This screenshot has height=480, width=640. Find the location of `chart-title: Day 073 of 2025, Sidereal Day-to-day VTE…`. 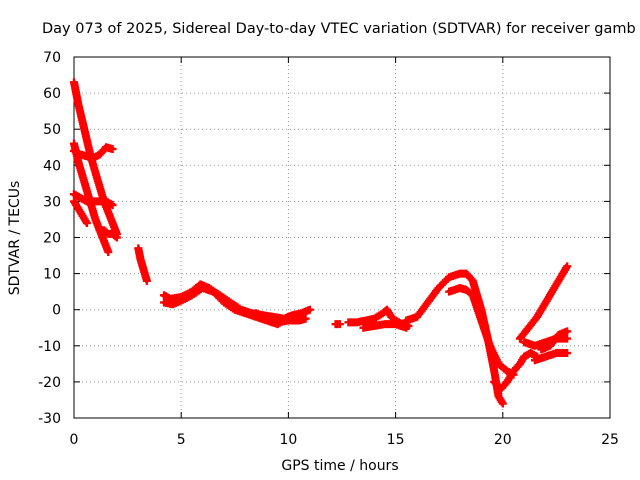

chart-title: Day 073 of 2025, Sidereal Day-to-day VTE… is located at coordinates (339, 29).